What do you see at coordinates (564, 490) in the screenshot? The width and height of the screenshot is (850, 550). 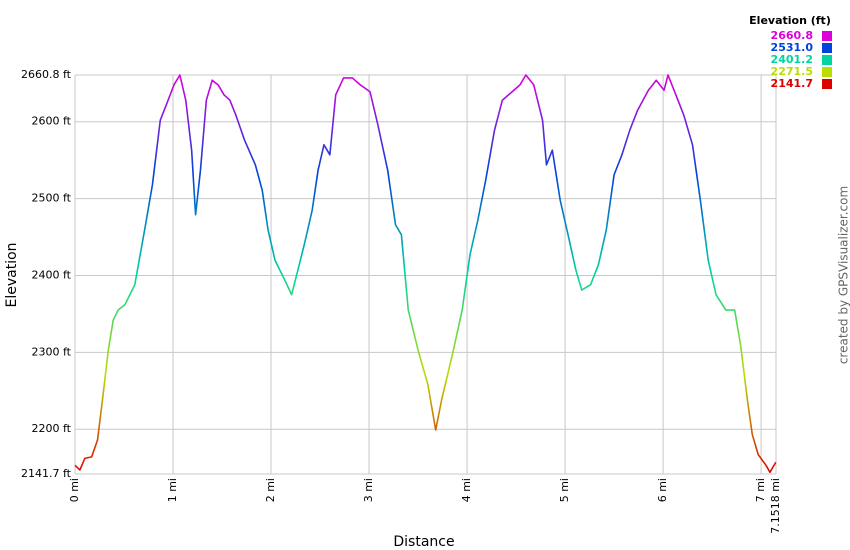 I see `x-tick-label: 5 mi` at bounding box center [564, 490].